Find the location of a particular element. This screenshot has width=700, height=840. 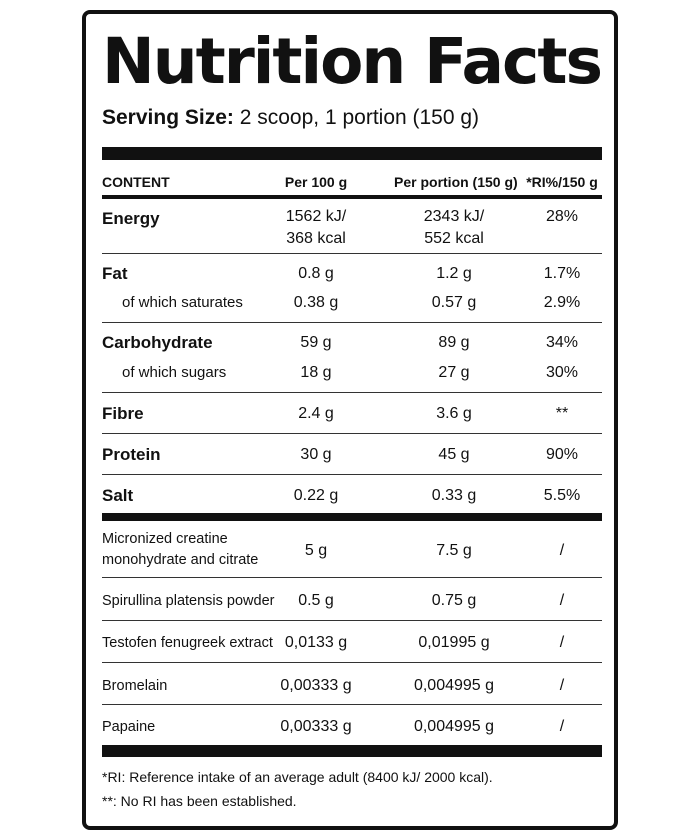

nutrient-ri-saturates: 2.9% is located at coordinates (562, 302).